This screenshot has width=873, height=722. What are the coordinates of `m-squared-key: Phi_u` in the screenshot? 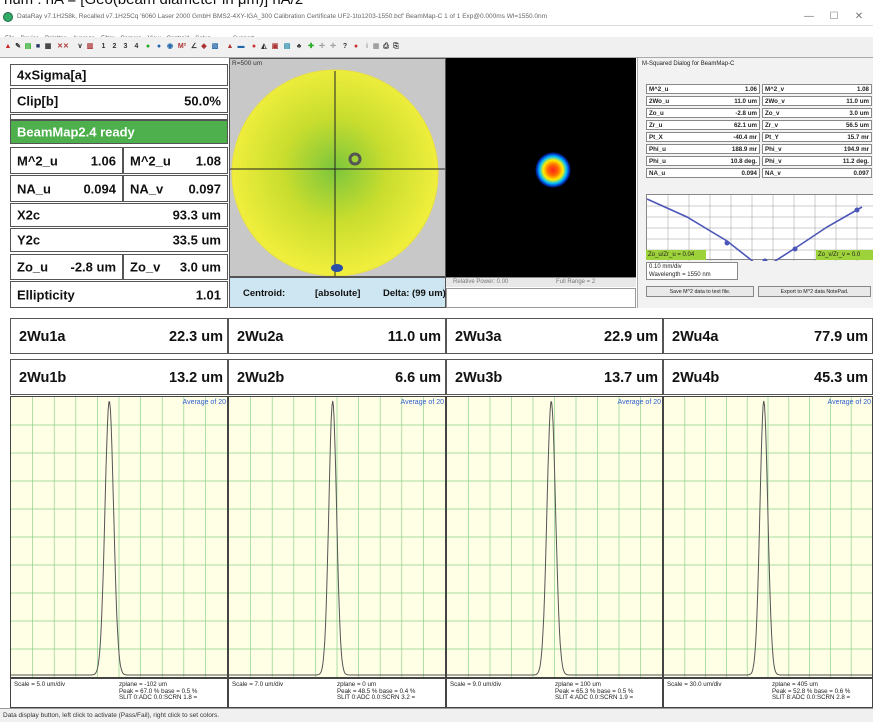 It's located at (657, 149).